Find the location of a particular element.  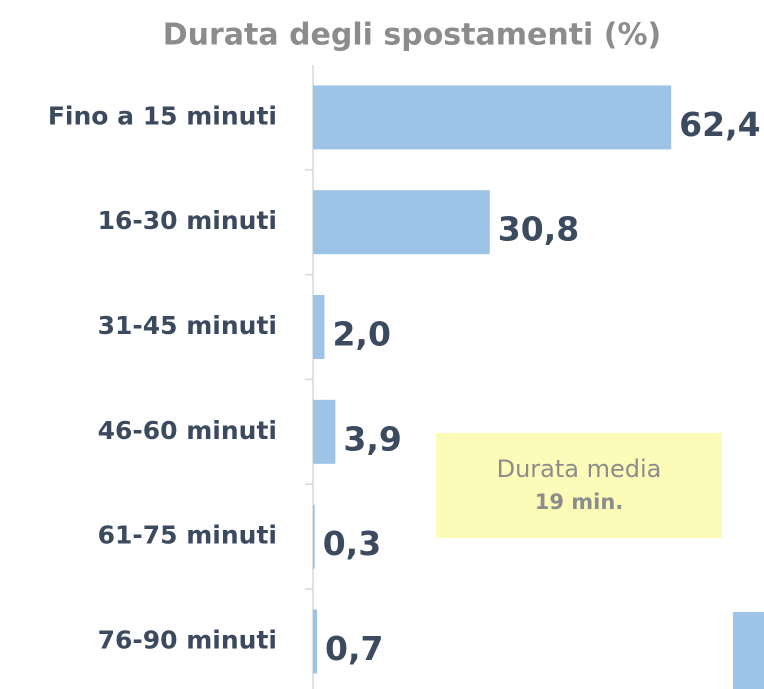

y-tick-label: 61-75 minuti is located at coordinates (187, 535).